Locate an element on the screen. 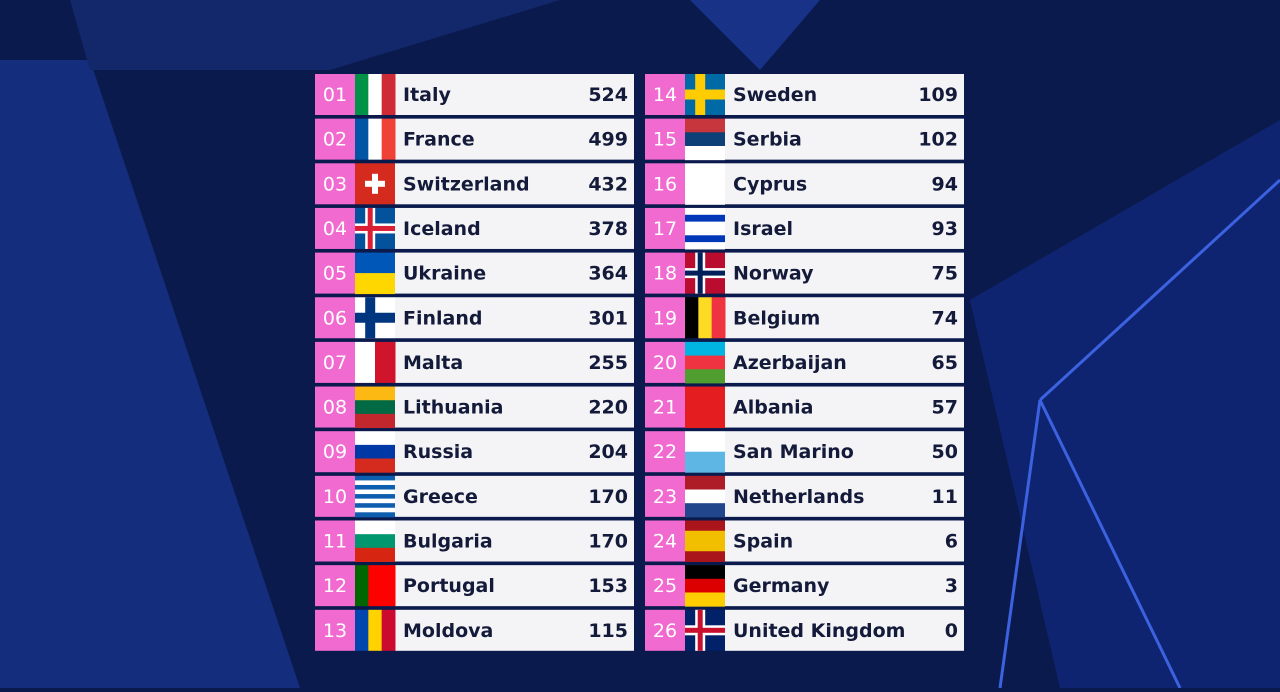  country-name: Albania is located at coordinates (773, 408).